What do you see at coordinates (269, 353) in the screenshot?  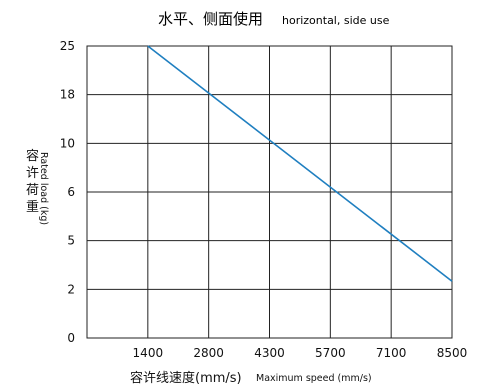 I see `x-tick-label: 4300` at bounding box center [269, 353].